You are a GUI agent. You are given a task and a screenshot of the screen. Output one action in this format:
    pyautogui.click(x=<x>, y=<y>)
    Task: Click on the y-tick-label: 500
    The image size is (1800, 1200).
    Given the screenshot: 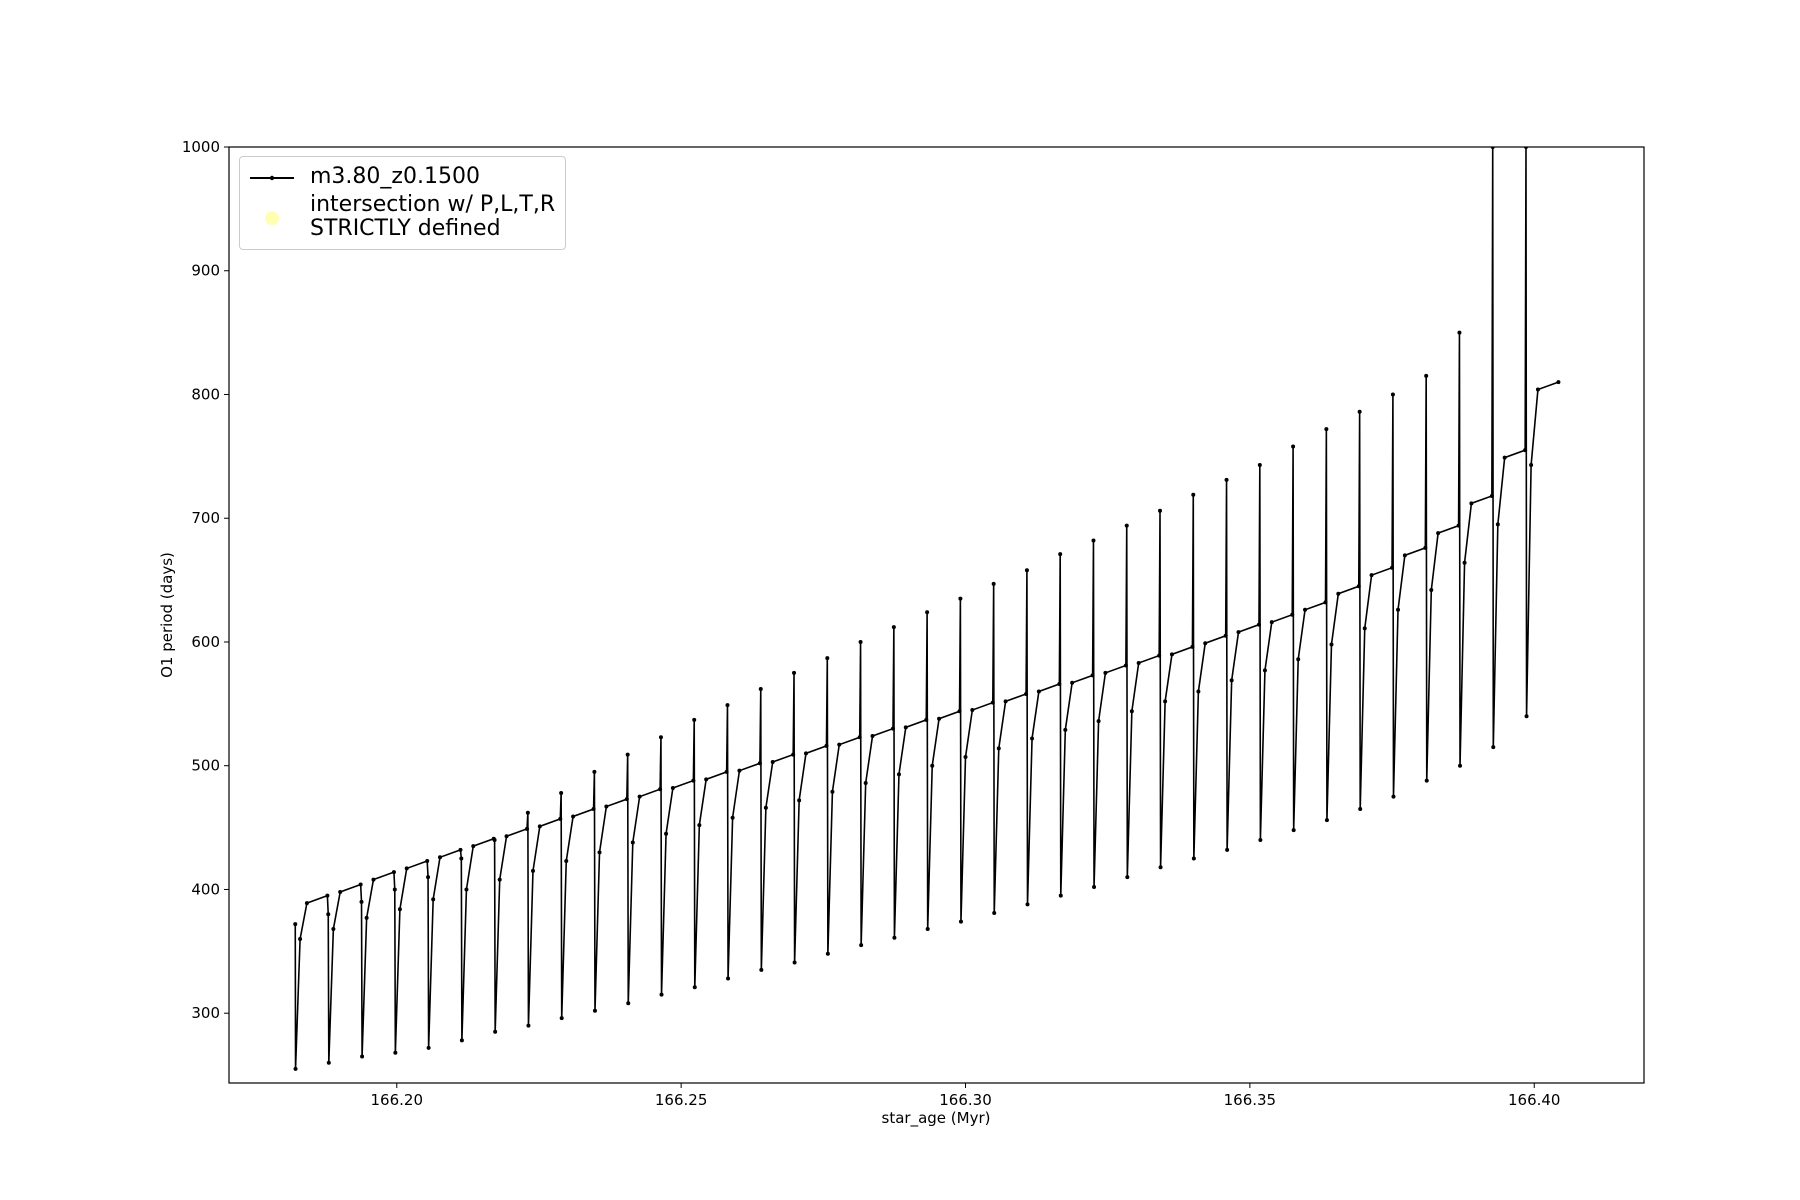 What is the action you would take?
    pyautogui.click(x=205, y=766)
    